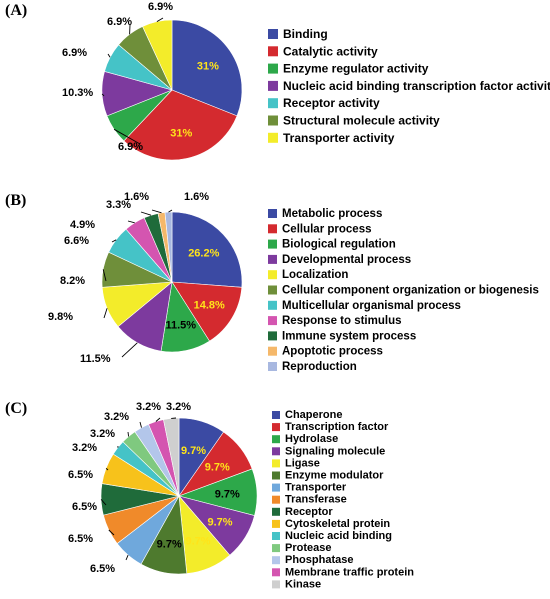  What do you see at coordinates (84, 448) in the screenshot?
I see `data-label-nucleic-acid-binding: 3.2%` at bounding box center [84, 448].